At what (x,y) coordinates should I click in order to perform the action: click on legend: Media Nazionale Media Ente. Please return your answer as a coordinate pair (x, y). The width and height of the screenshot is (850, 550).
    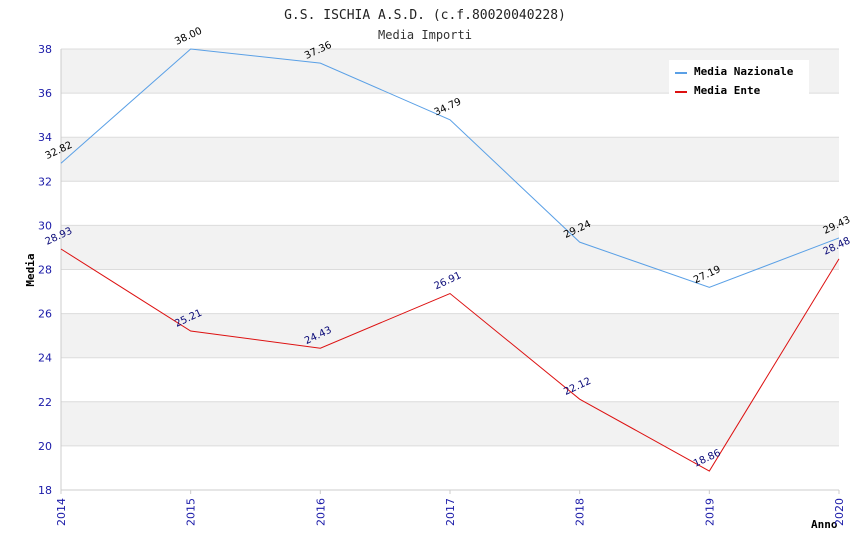
    Looking at the image, I should click on (739, 79).